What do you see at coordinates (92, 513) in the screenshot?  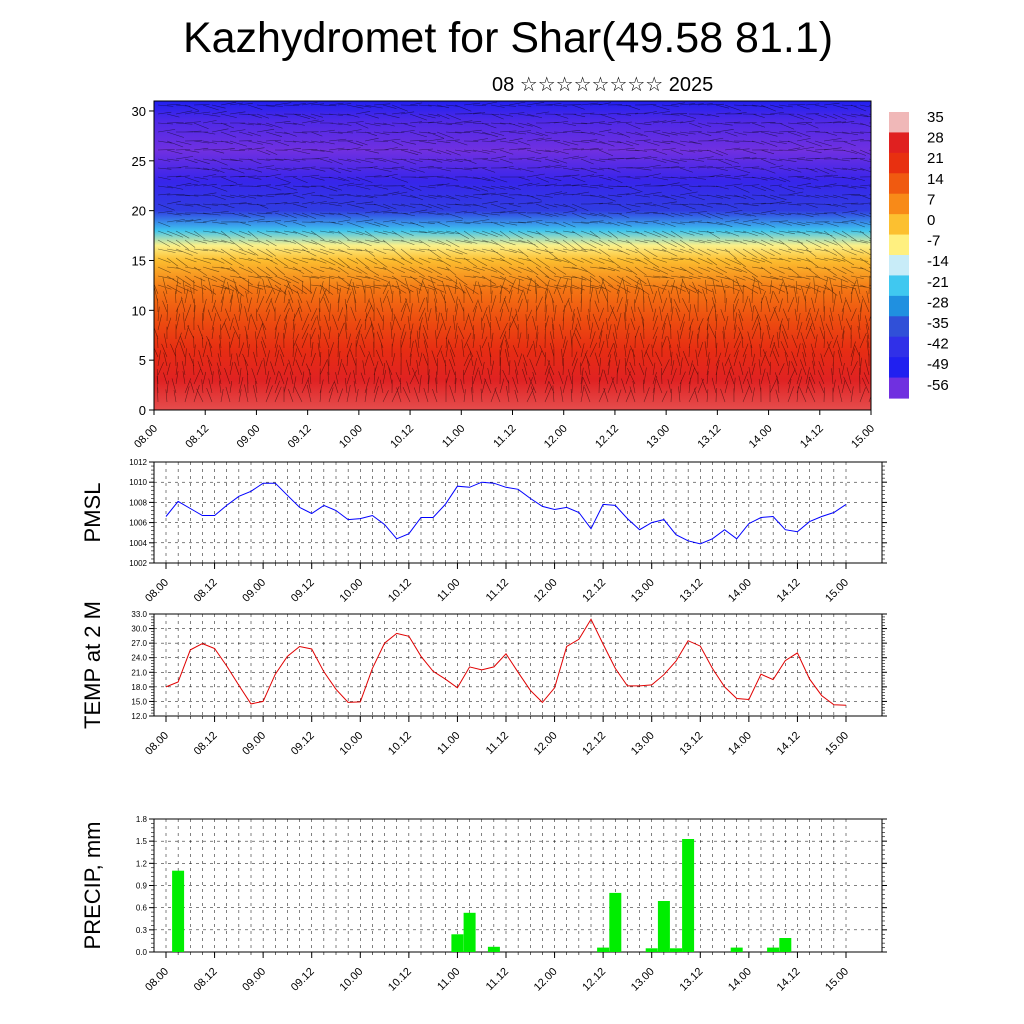 I see `y-axis-label: PMSL` at bounding box center [92, 513].